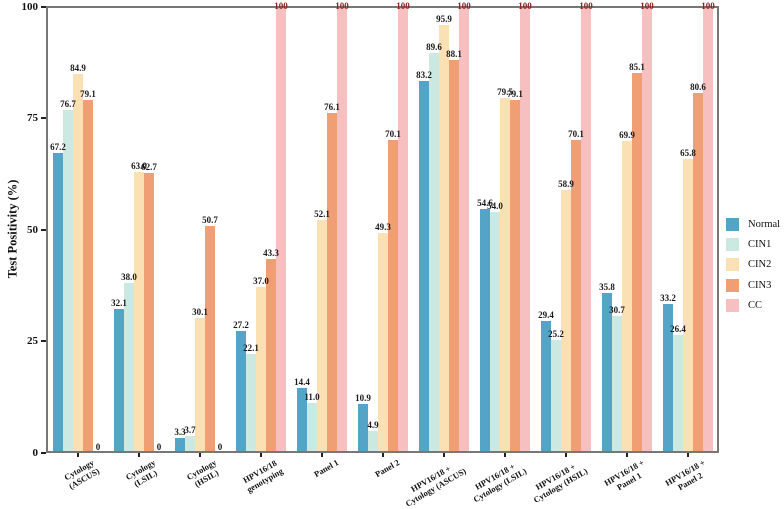  I want to click on bar-cin1-group9, so click(556, 396).